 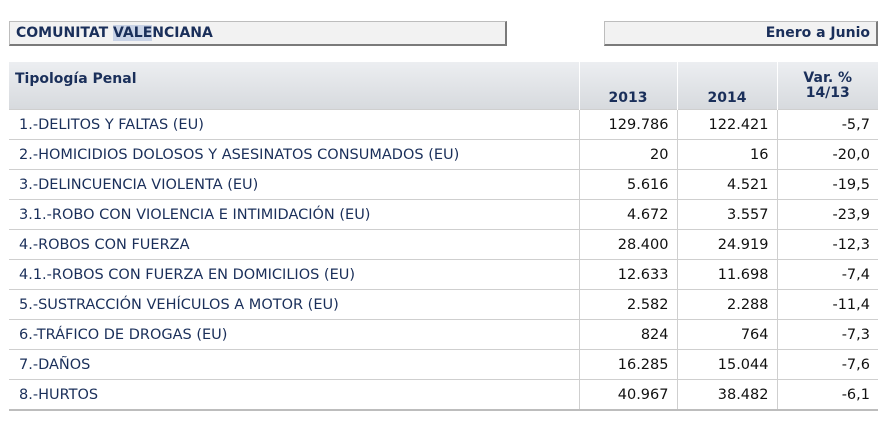 I want to click on value-2014-cell: 24.919, so click(x=726, y=244).